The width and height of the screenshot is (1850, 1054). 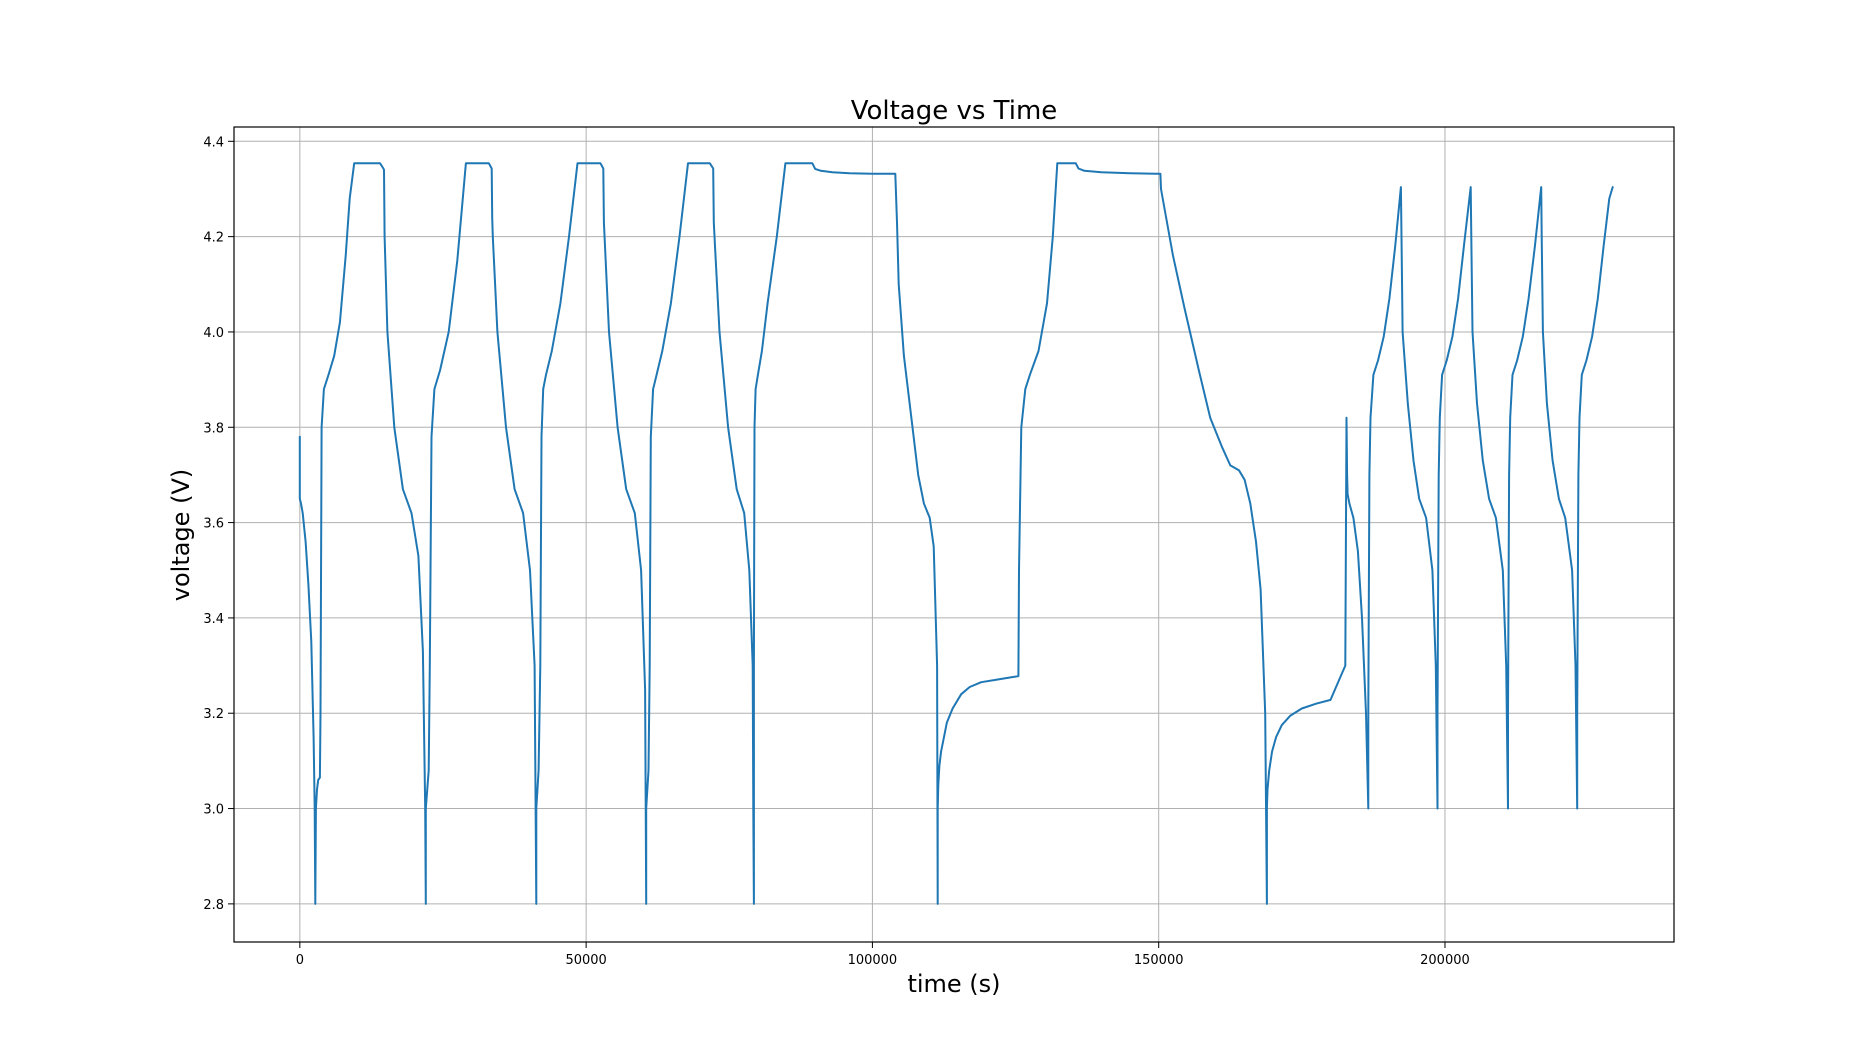 I want to click on y-tick-label: 3.8, so click(x=213, y=428).